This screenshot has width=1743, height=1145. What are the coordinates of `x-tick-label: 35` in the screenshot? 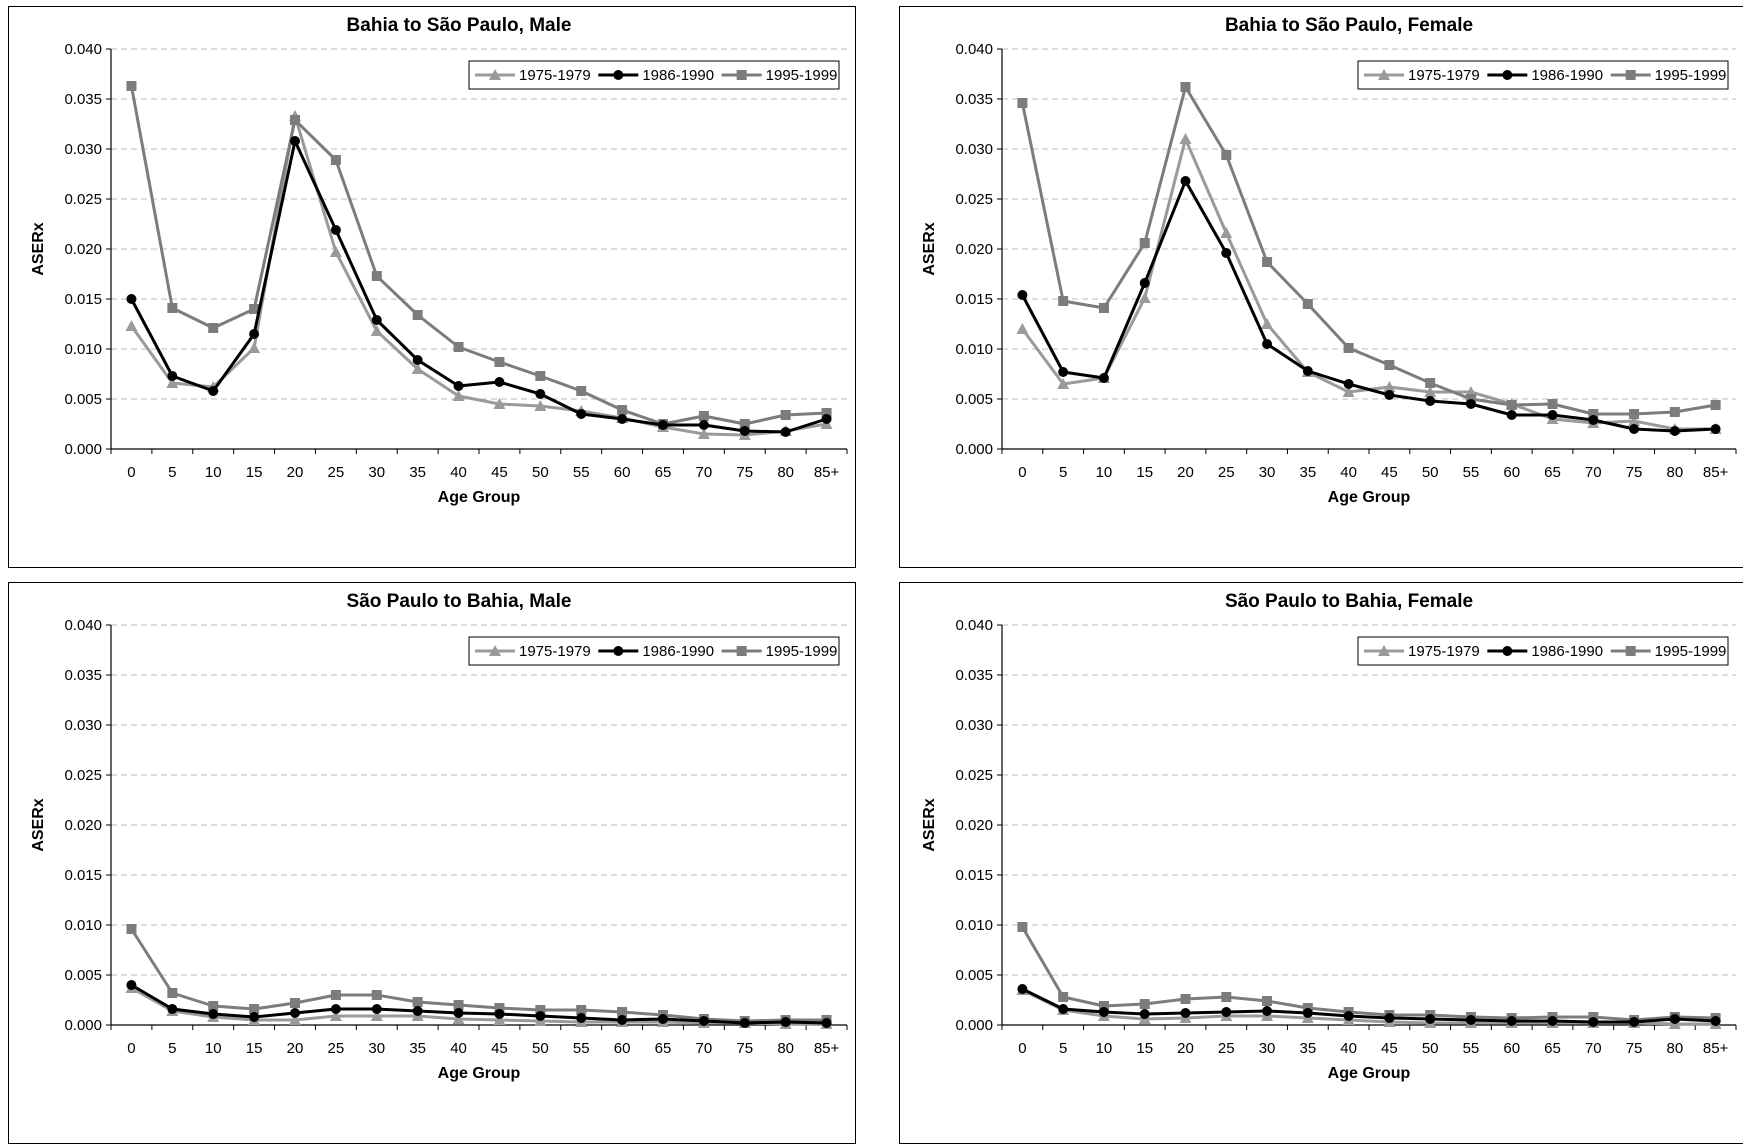 It's located at (417, 1048).